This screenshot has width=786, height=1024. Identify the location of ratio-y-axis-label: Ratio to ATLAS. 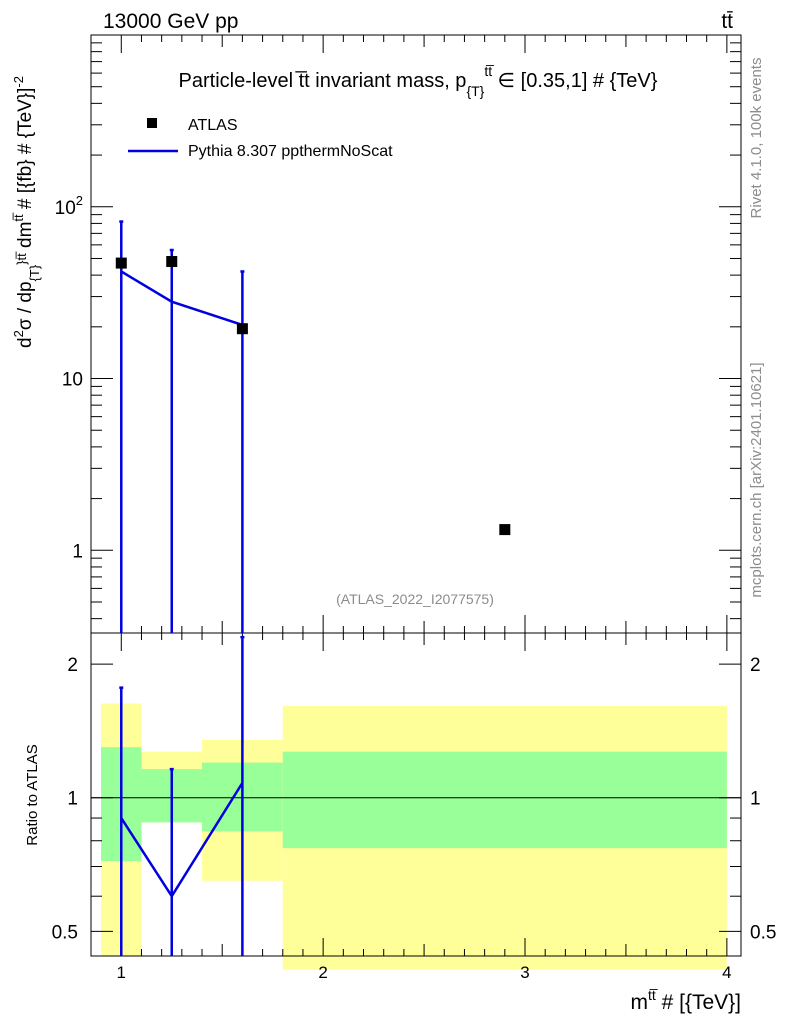
(32, 794).